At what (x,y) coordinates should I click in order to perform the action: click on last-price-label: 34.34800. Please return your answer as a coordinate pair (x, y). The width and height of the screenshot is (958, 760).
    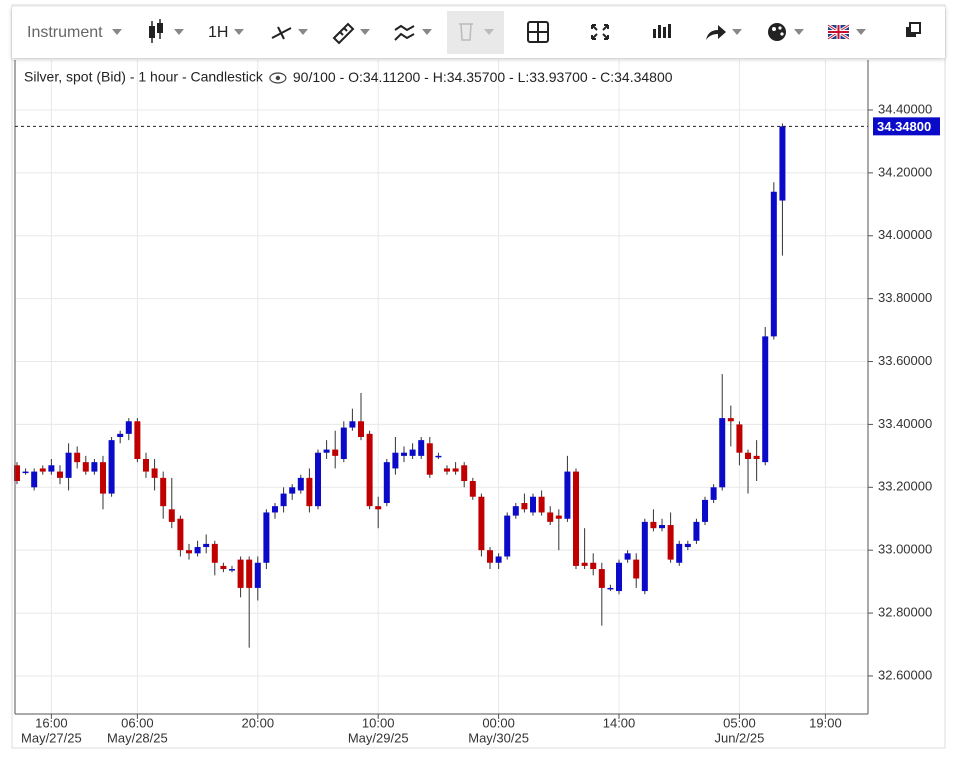
    Looking at the image, I should click on (904, 126).